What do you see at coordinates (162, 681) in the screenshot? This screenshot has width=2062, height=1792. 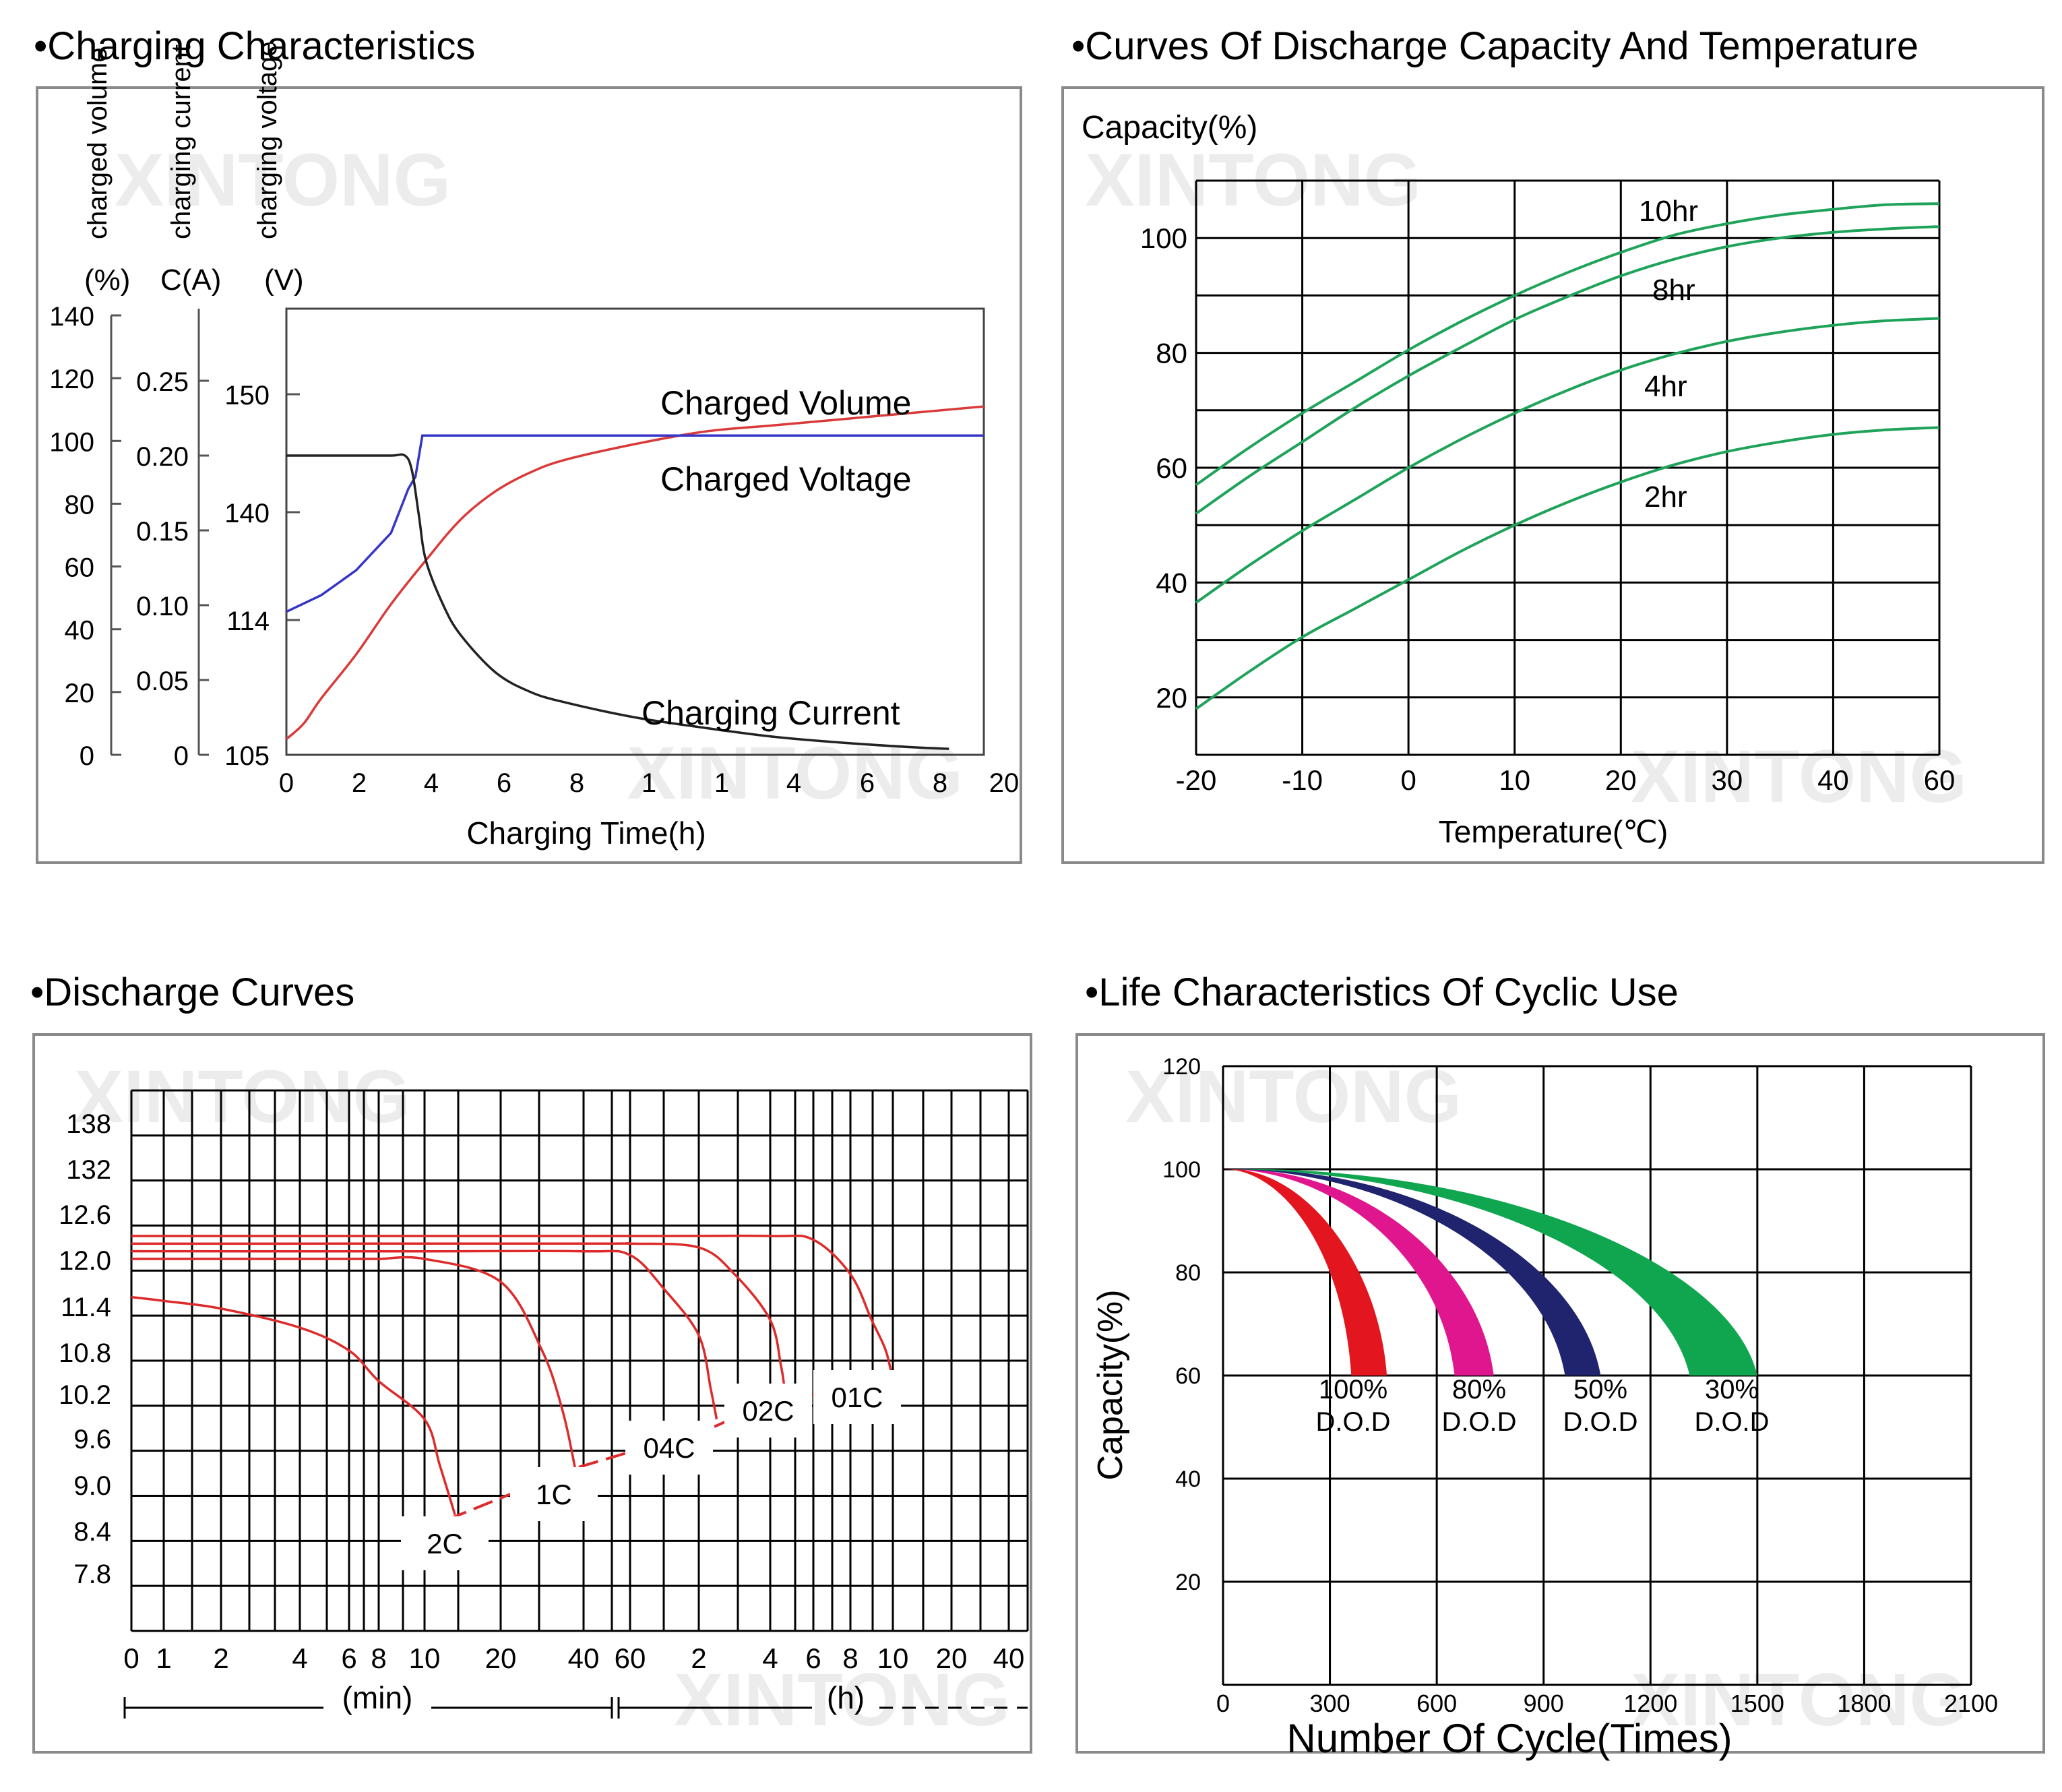 I see `y-tick-label-current: 0.05` at bounding box center [162, 681].